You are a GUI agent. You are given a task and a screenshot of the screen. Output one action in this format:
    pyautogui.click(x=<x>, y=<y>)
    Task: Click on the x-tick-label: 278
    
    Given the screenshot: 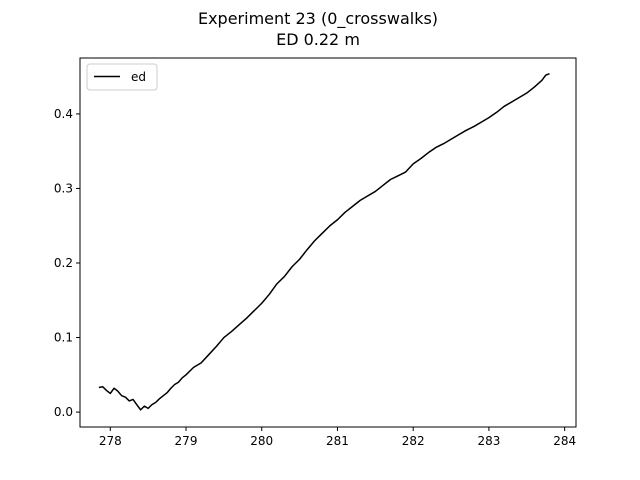 What is the action you would take?
    pyautogui.click(x=110, y=441)
    